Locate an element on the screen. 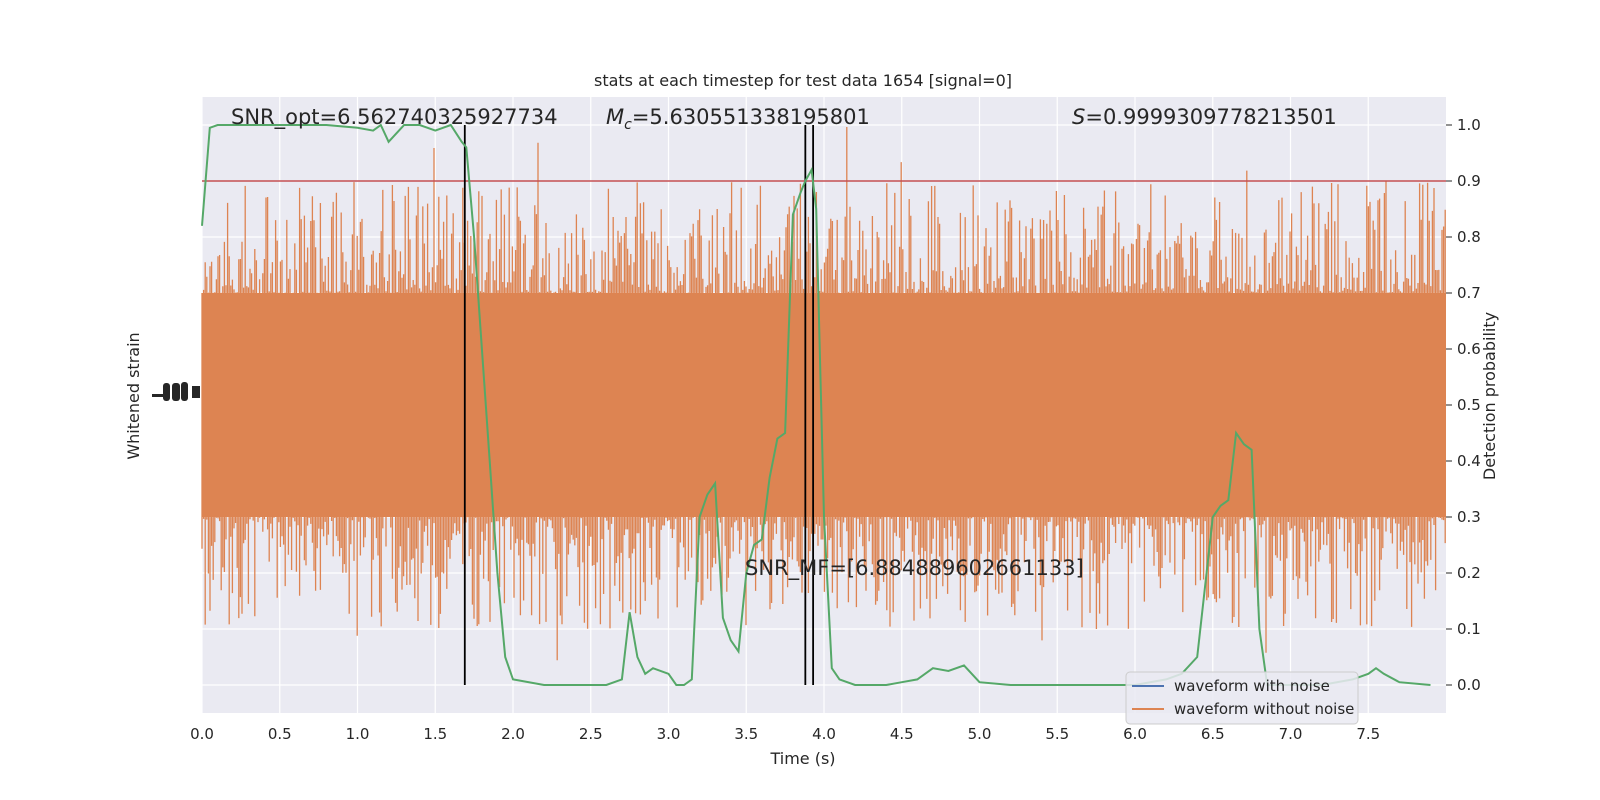  y-tick-label: 0.0 is located at coordinates (1469, 685).